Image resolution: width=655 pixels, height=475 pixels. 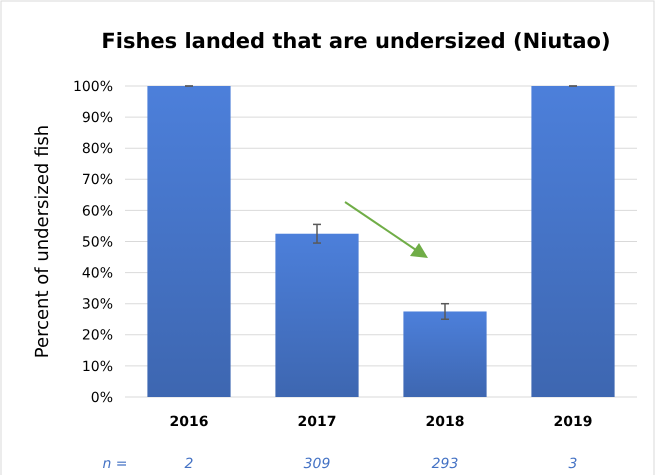 I want to click on y-tick-label: 70%, so click(x=97, y=180).